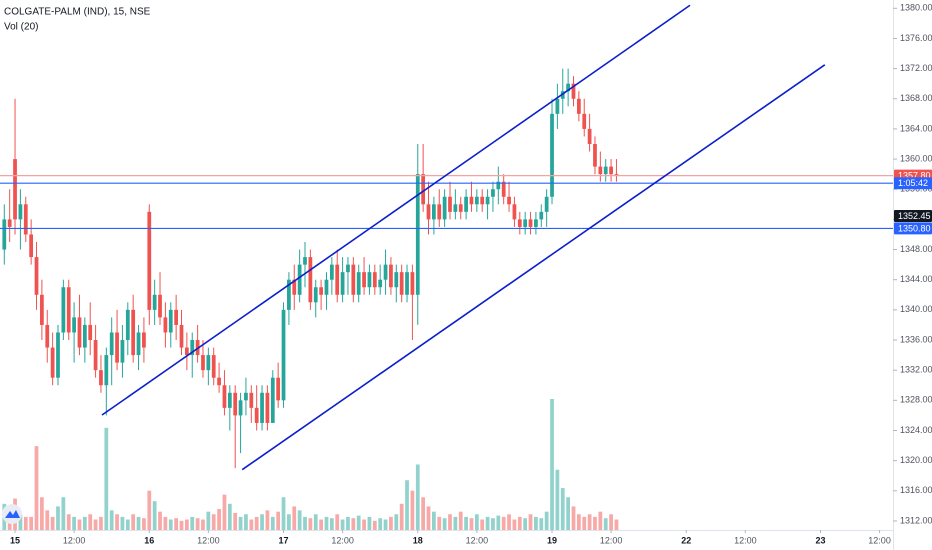 Image resolution: width=932 pixels, height=550 pixels. I want to click on price-tag-label: 1350.80, so click(914, 228).